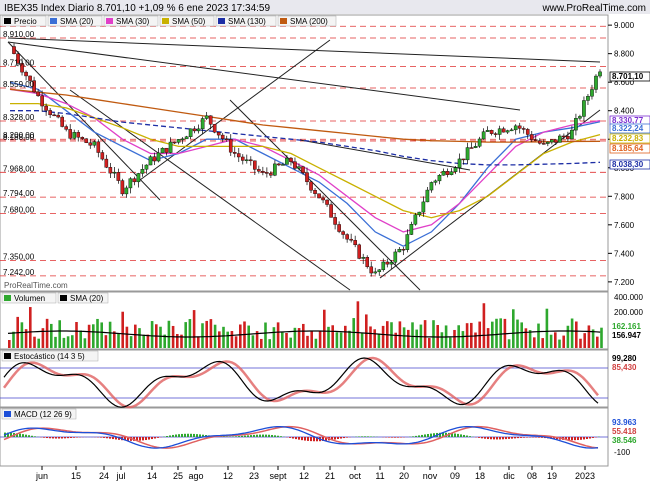 Image resolution: width=650 pixels, height=483 pixels. What do you see at coordinates (628, 297) in the screenshot?
I see `volume-tick: 400.000` at bounding box center [628, 297].